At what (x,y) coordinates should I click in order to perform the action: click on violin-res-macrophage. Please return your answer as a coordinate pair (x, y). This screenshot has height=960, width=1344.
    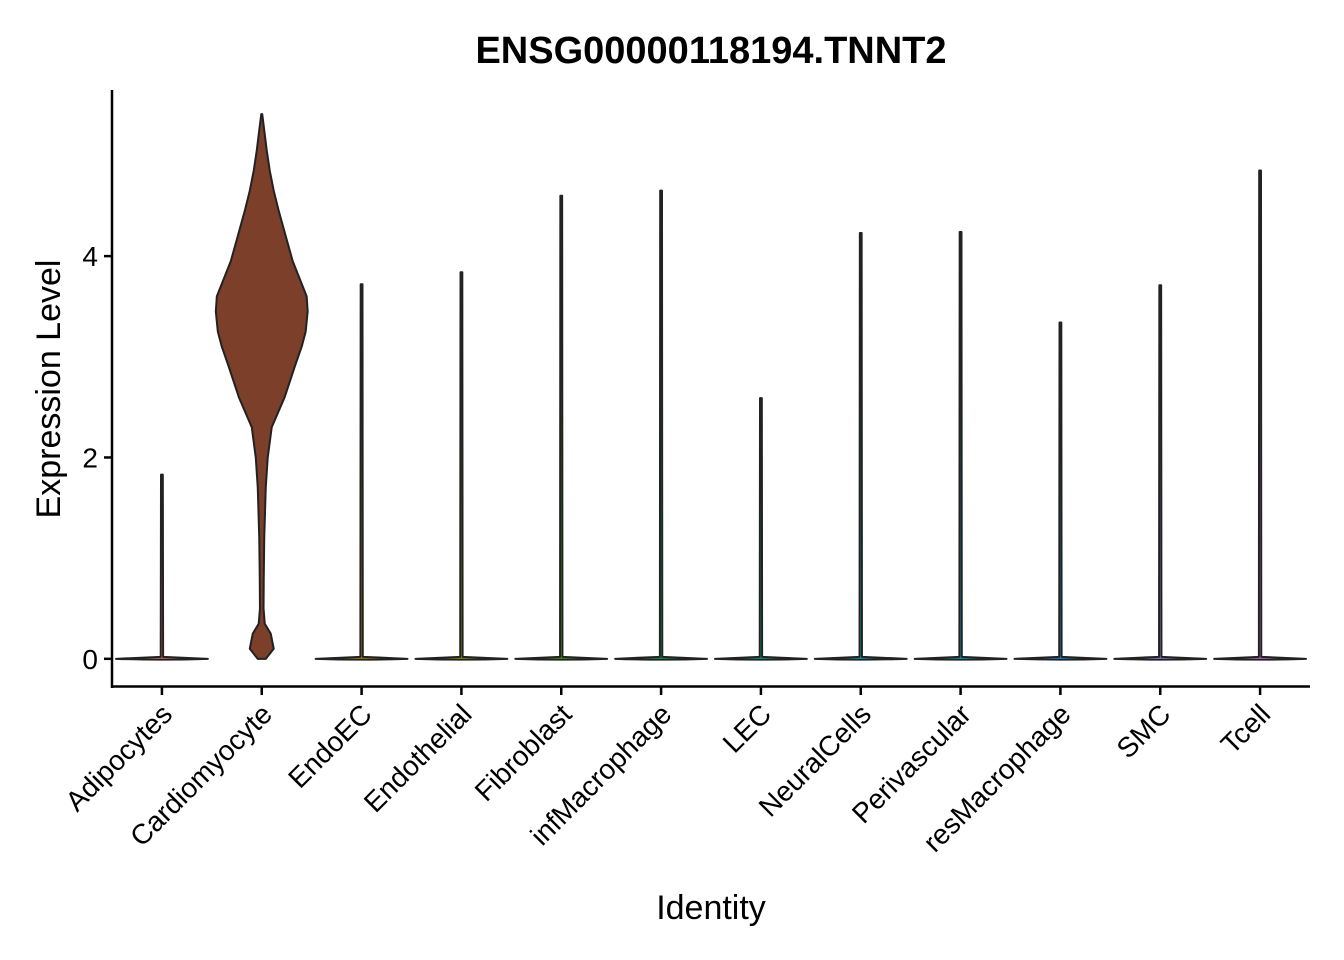
    Looking at the image, I should click on (1060, 491).